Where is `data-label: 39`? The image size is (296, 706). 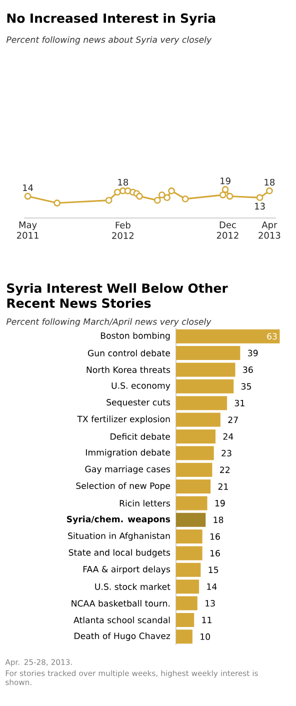 data-label: 39 is located at coordinates (253, 353).